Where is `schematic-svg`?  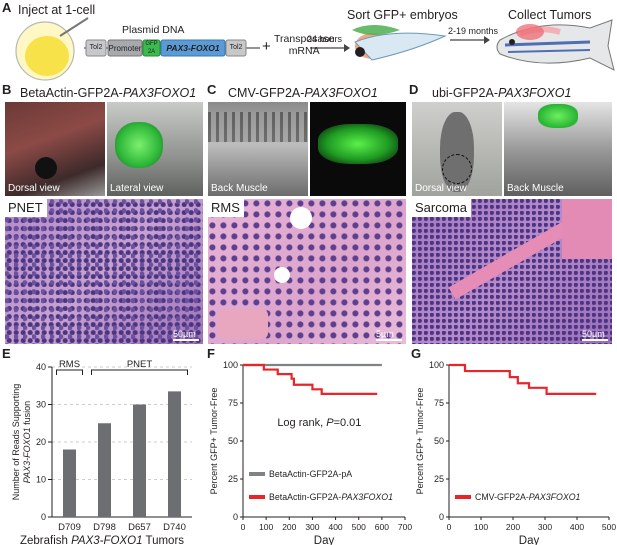
schematic-svg is located at coordinates (315, 49).